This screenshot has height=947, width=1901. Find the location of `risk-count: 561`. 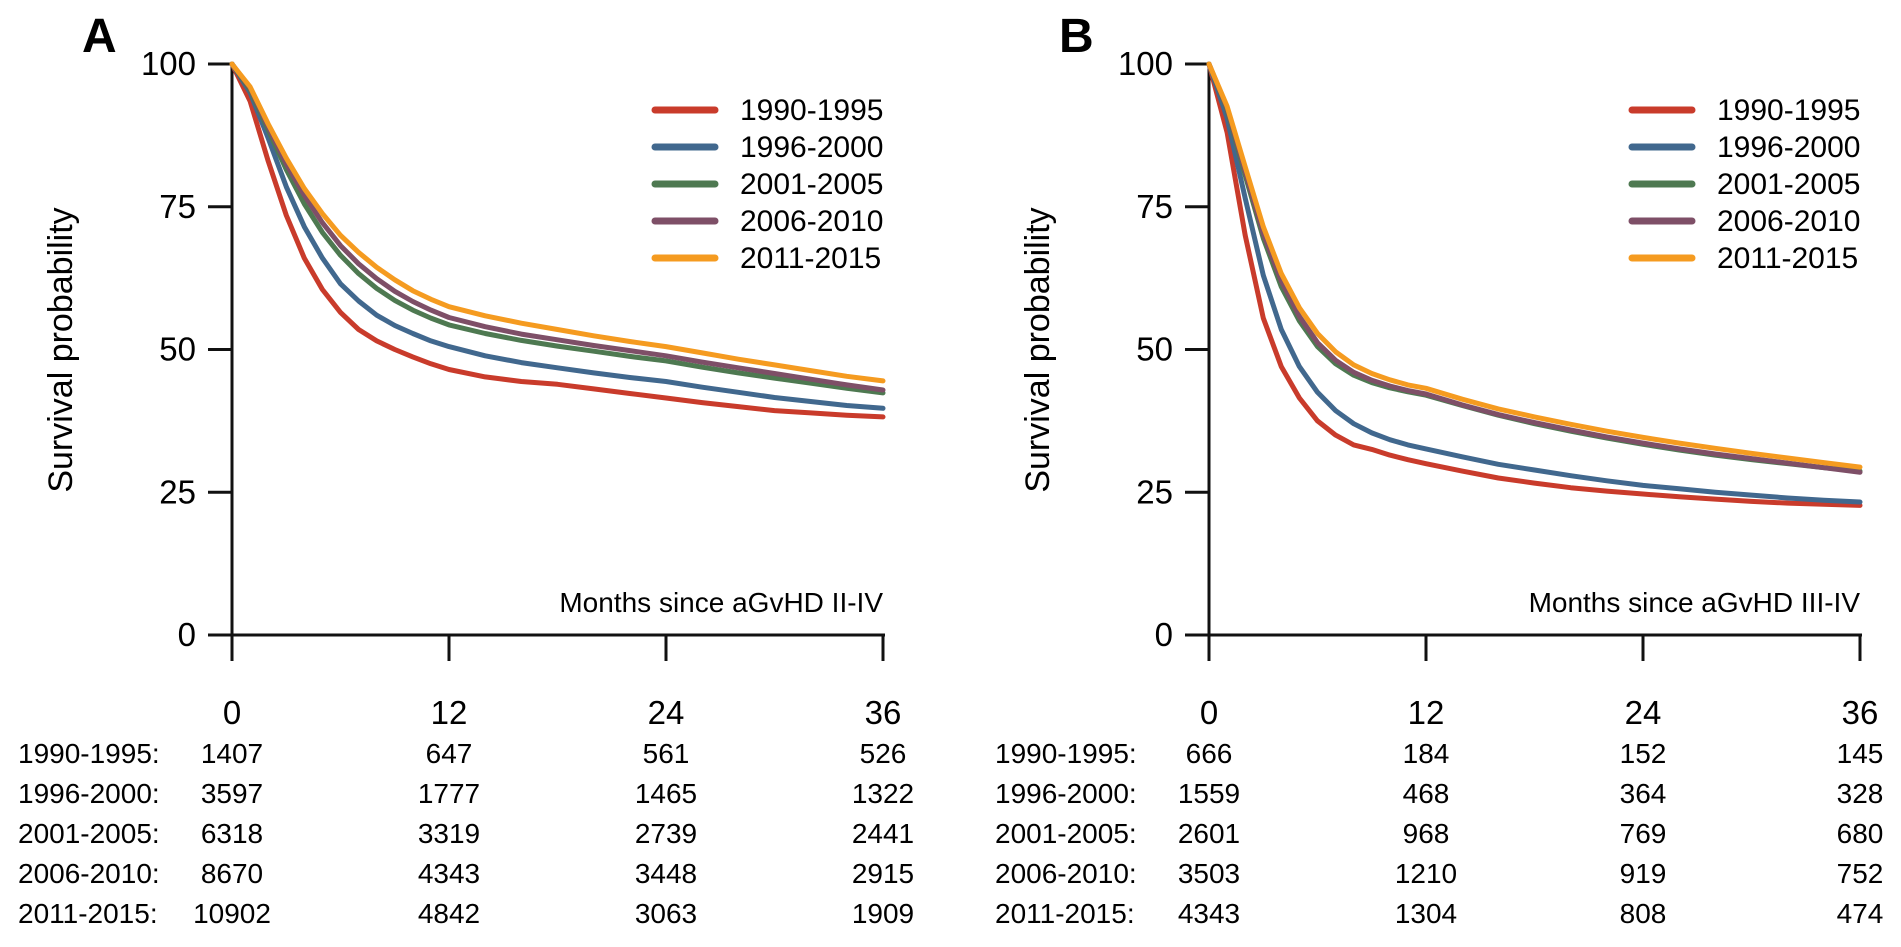

risk-count: 561 is located at coordinates (666, 753).